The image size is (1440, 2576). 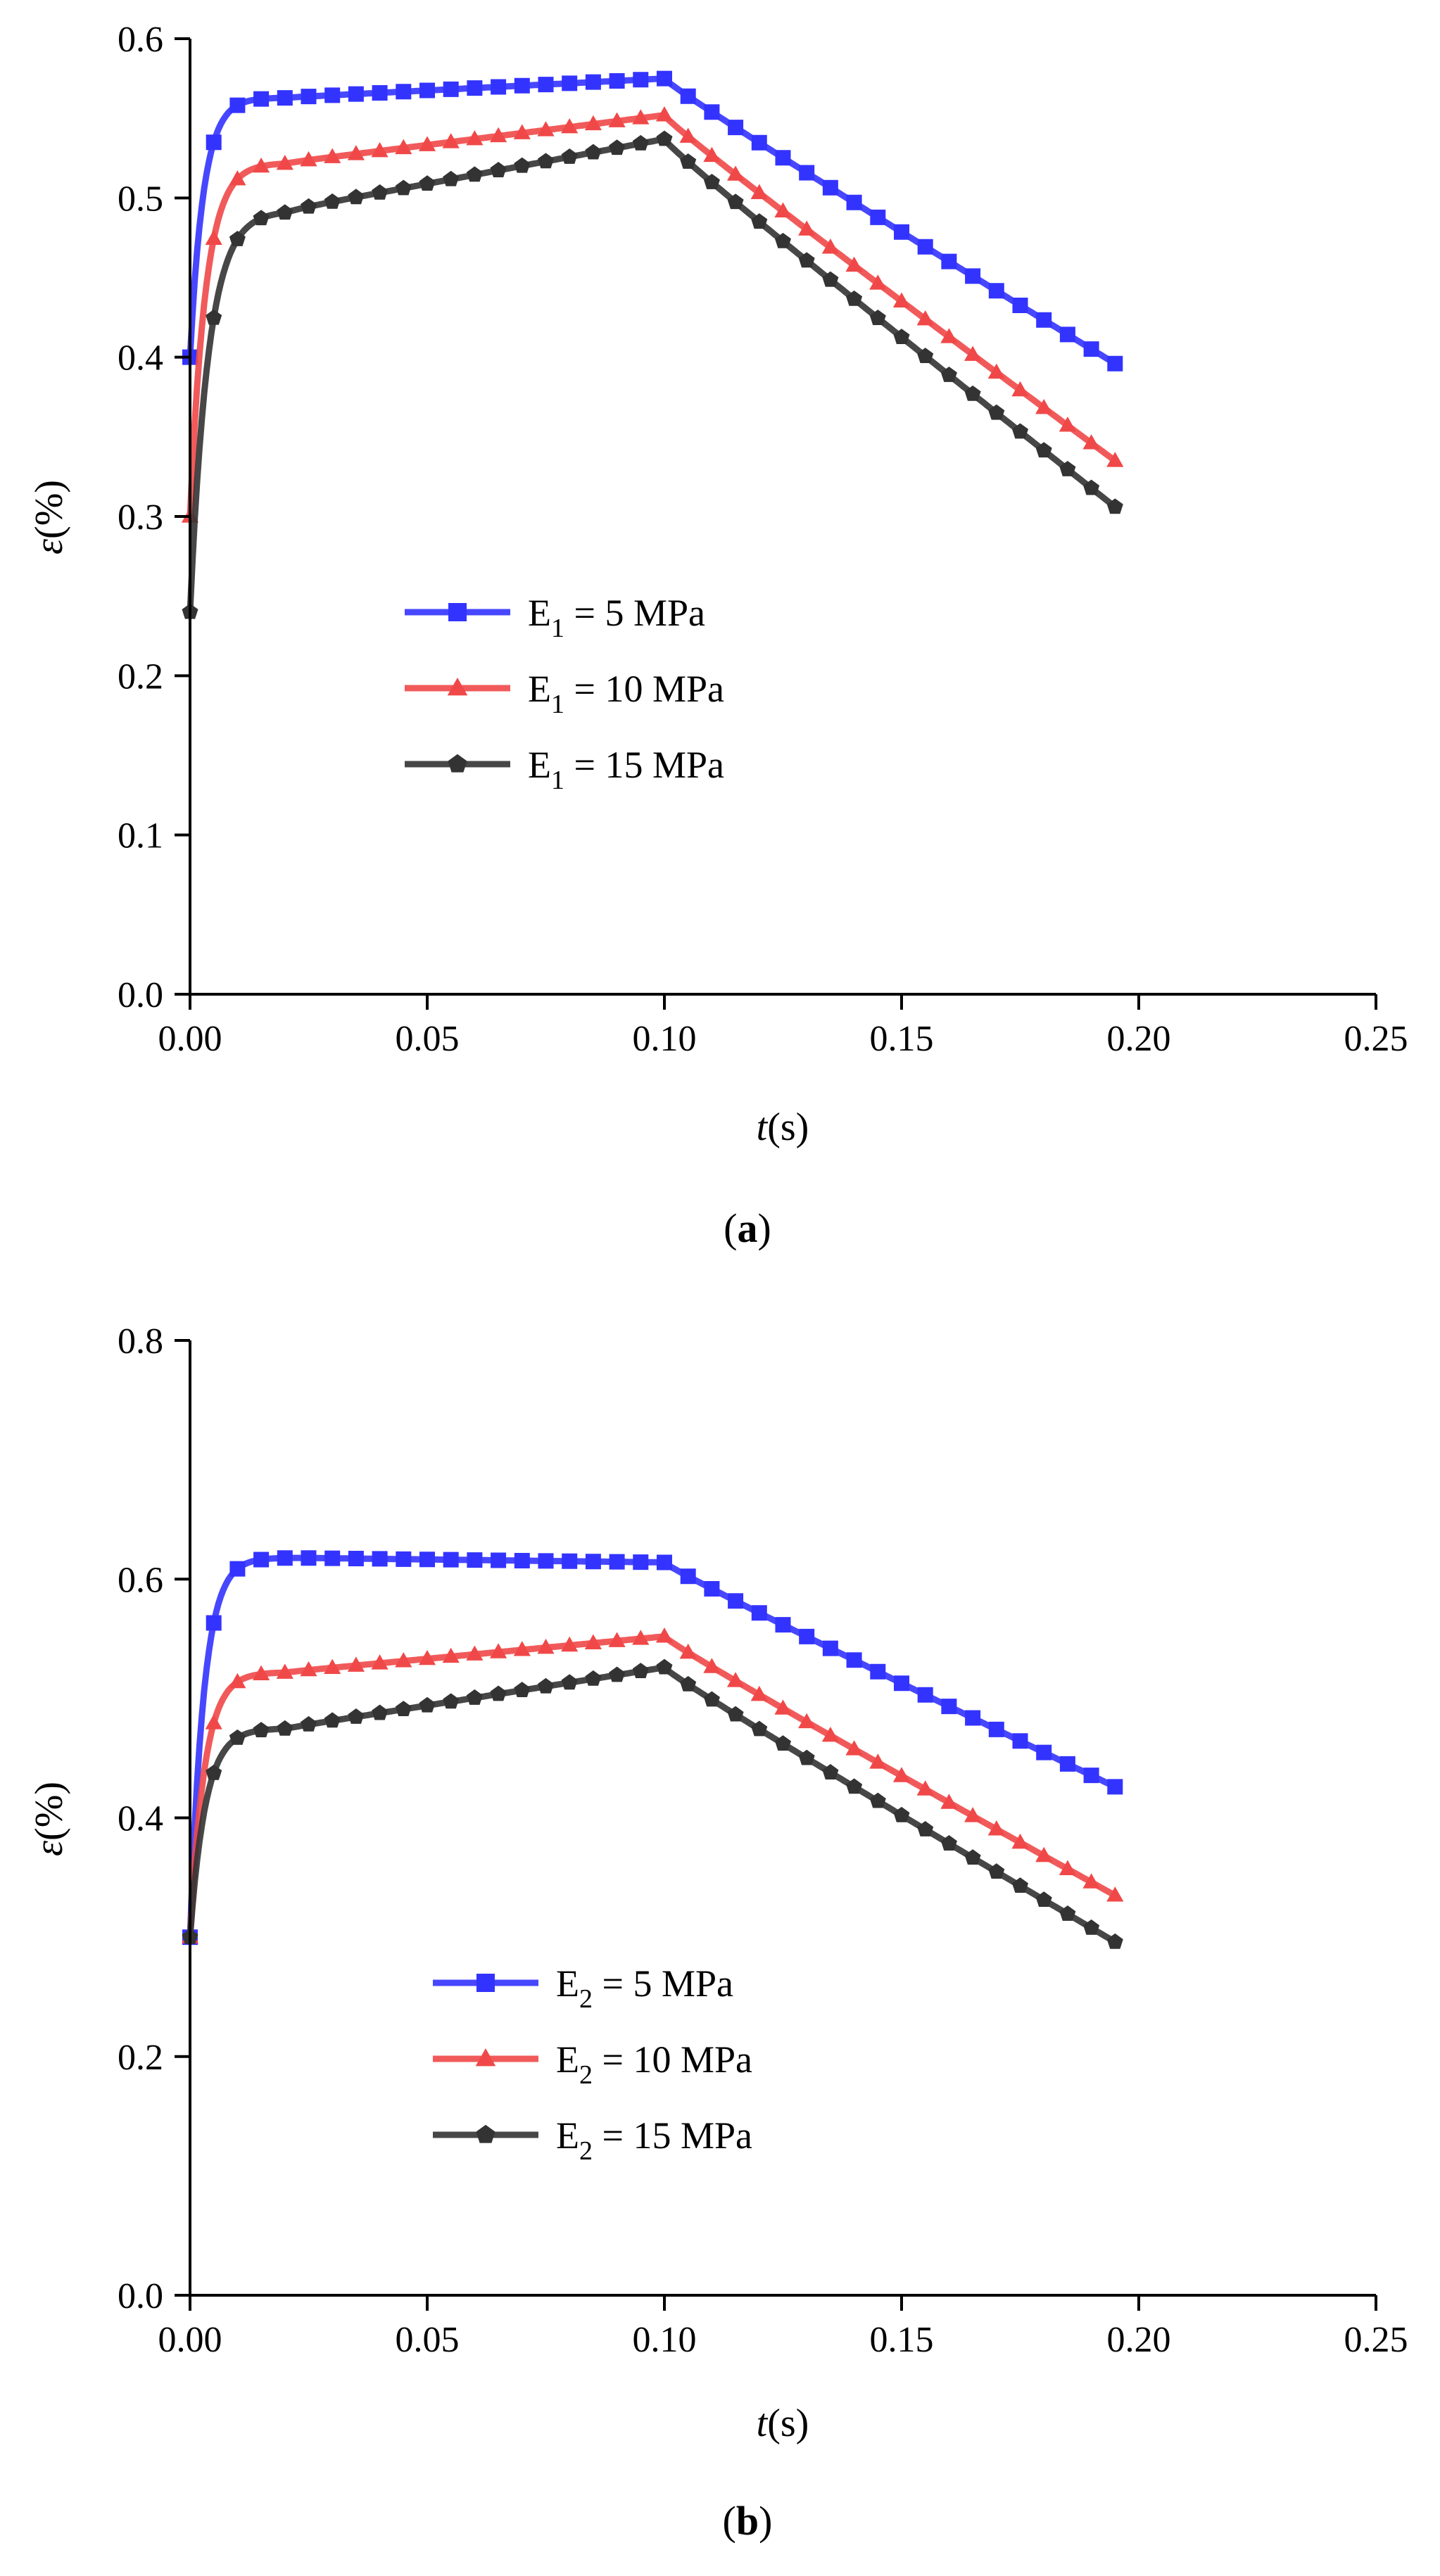 I want to click on panel-b-legend-label: E2 = 5 MPa, so click(x=644, y=1988).